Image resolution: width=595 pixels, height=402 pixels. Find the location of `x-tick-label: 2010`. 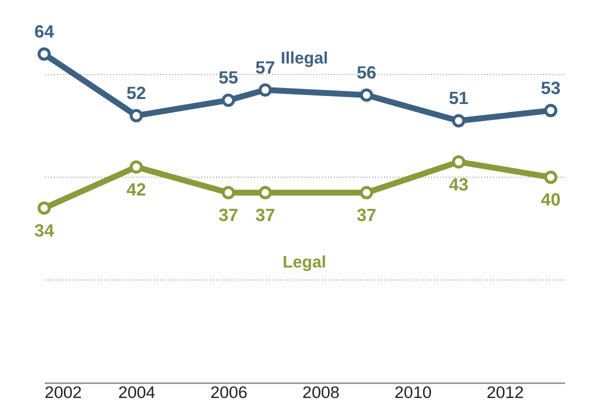

x-tick-label: 2010 is located at coordinates (413, 392).